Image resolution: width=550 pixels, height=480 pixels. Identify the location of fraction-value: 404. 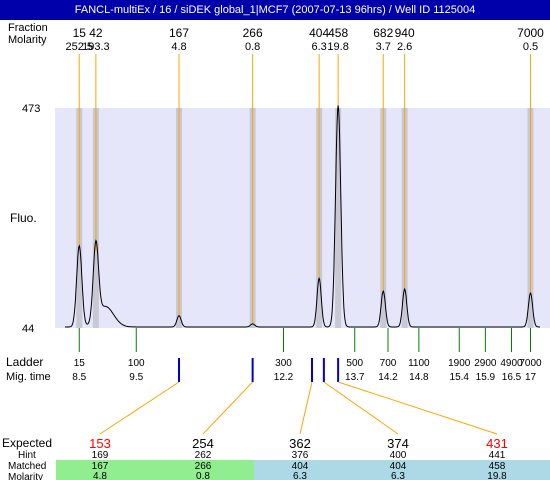
(319, 33).